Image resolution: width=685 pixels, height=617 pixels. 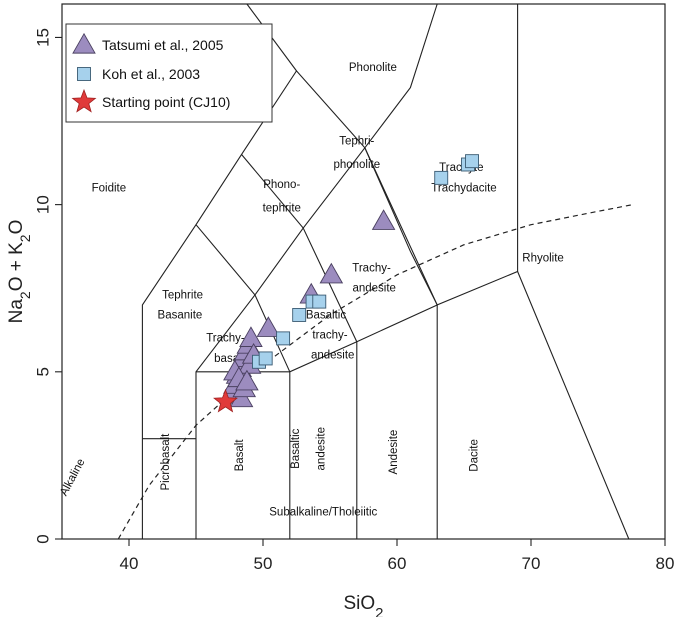 What do you see at coordinates (42, 204) in the screenshot?
I see `y-tick-label: 10` at bounding box center [42, 204].